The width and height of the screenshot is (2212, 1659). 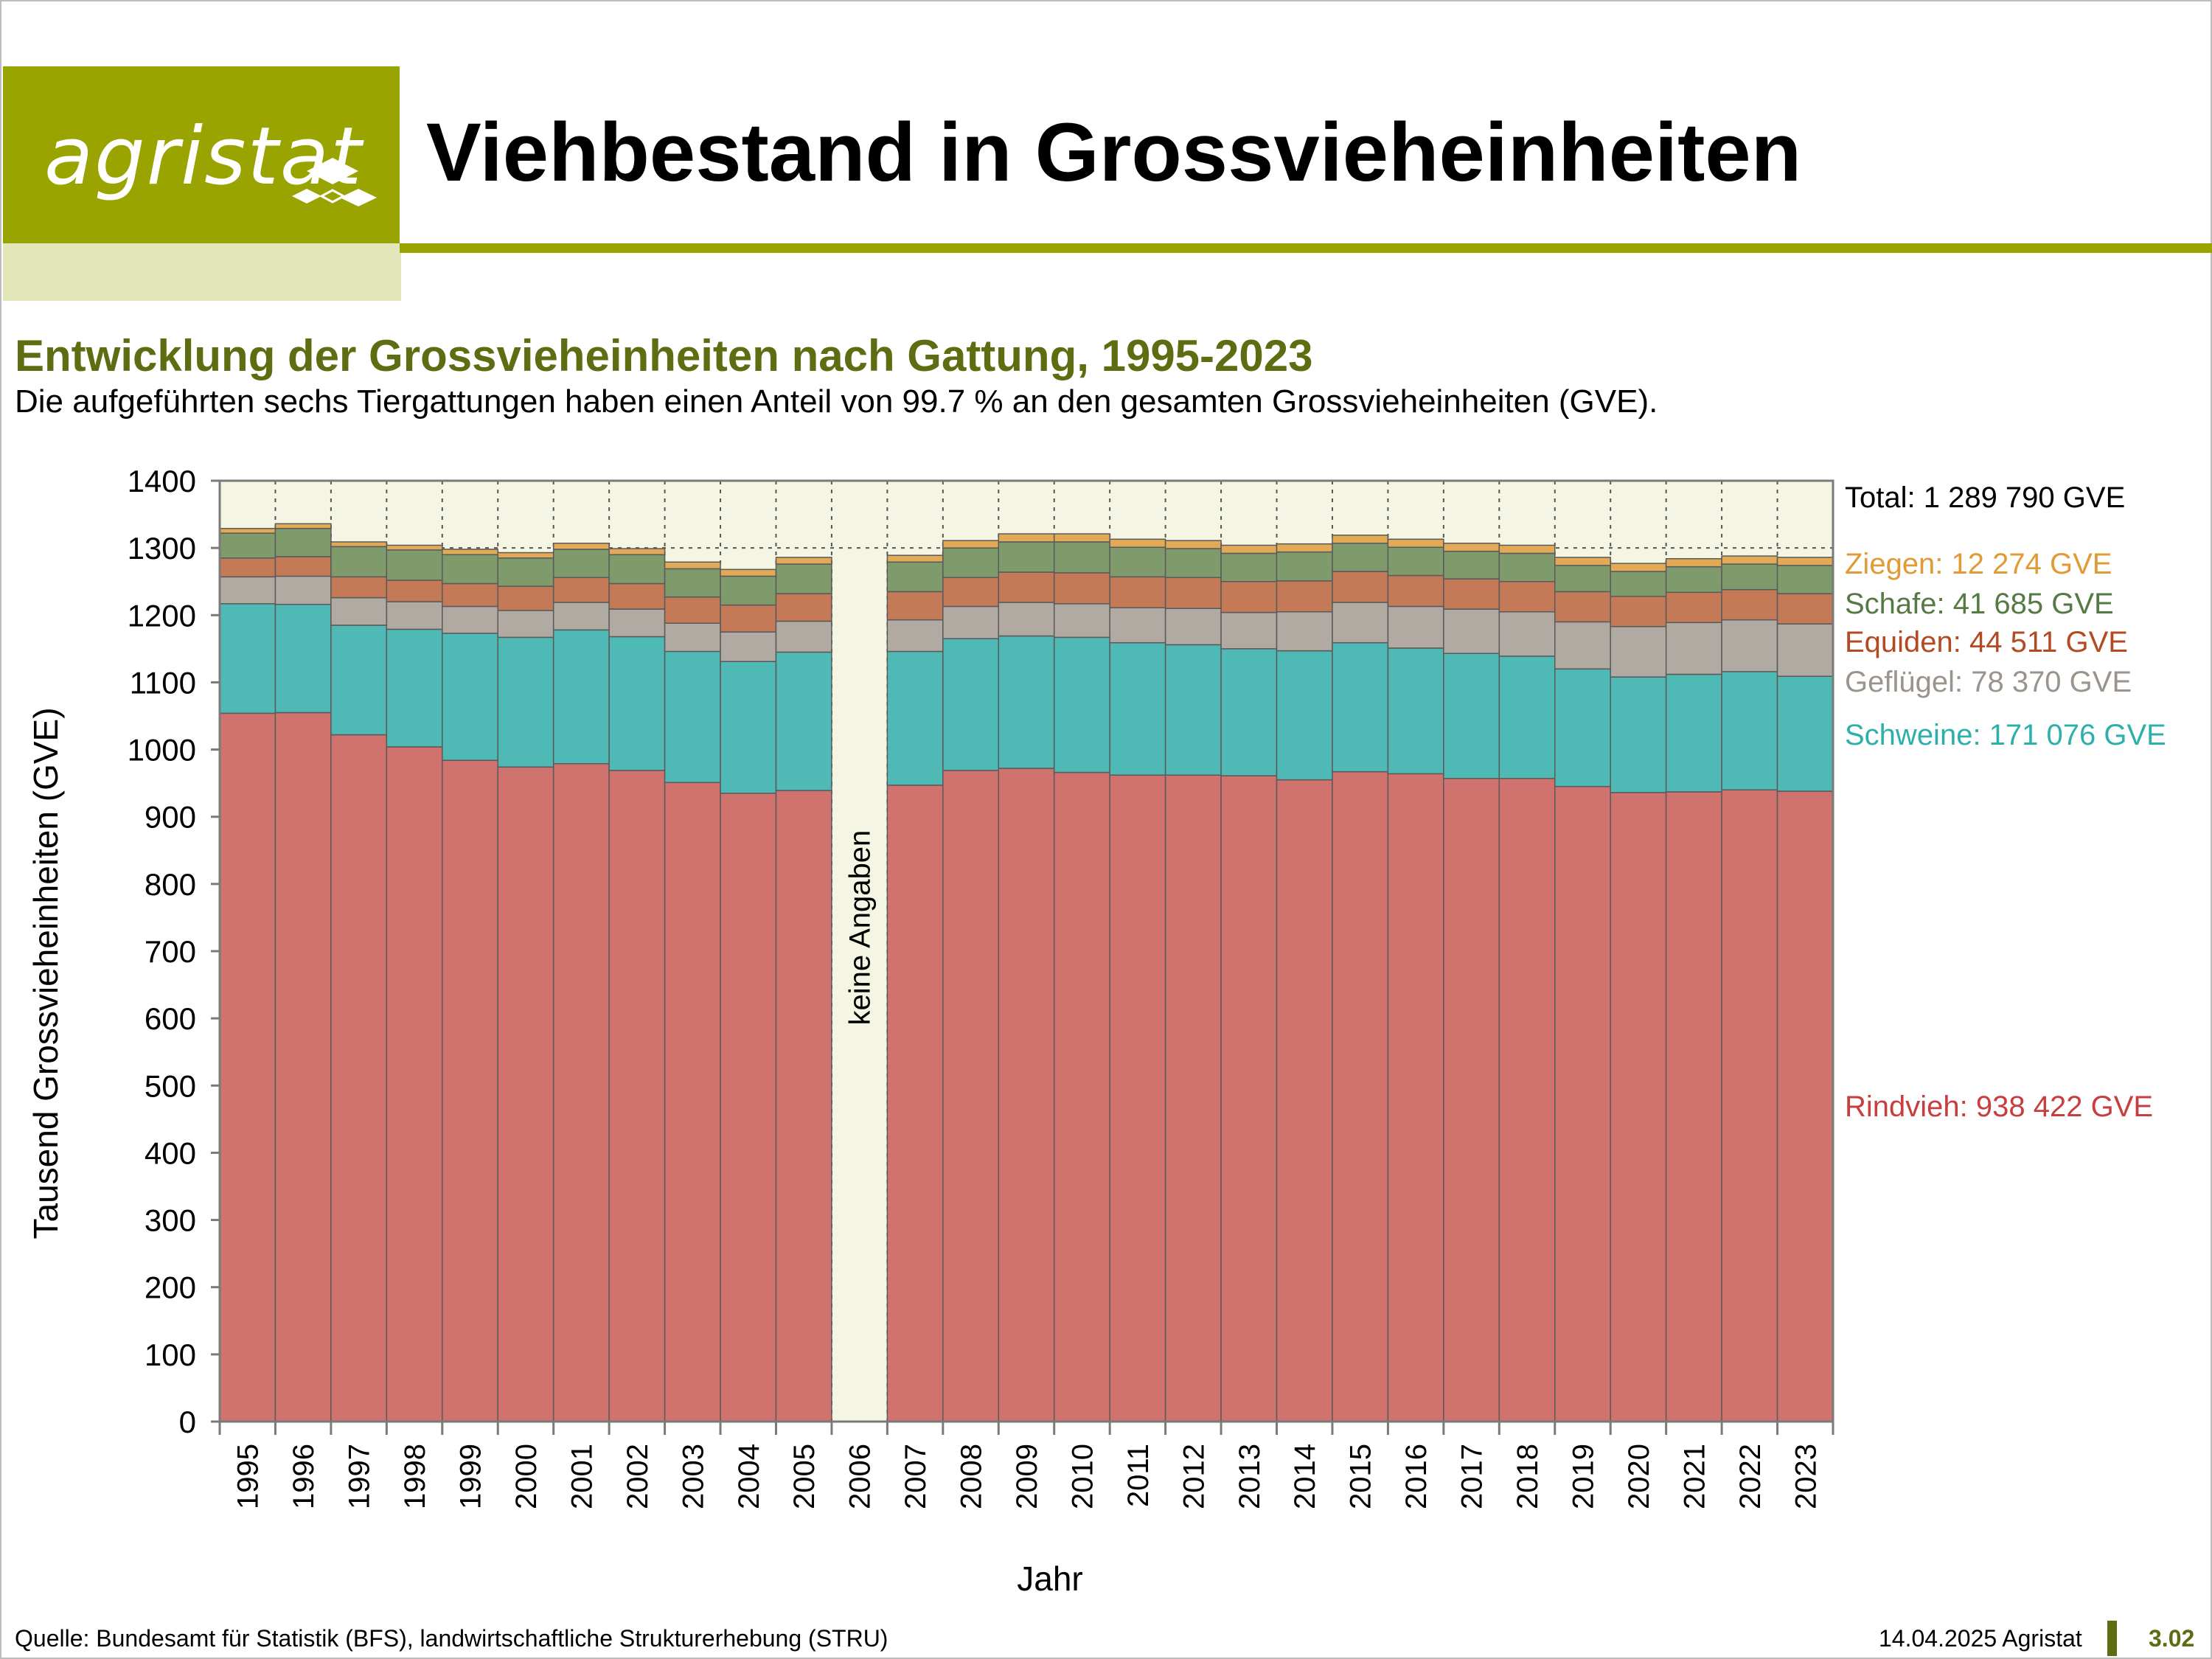 I want to click on bar-schweine-2011, so click(x=1137, y=708).